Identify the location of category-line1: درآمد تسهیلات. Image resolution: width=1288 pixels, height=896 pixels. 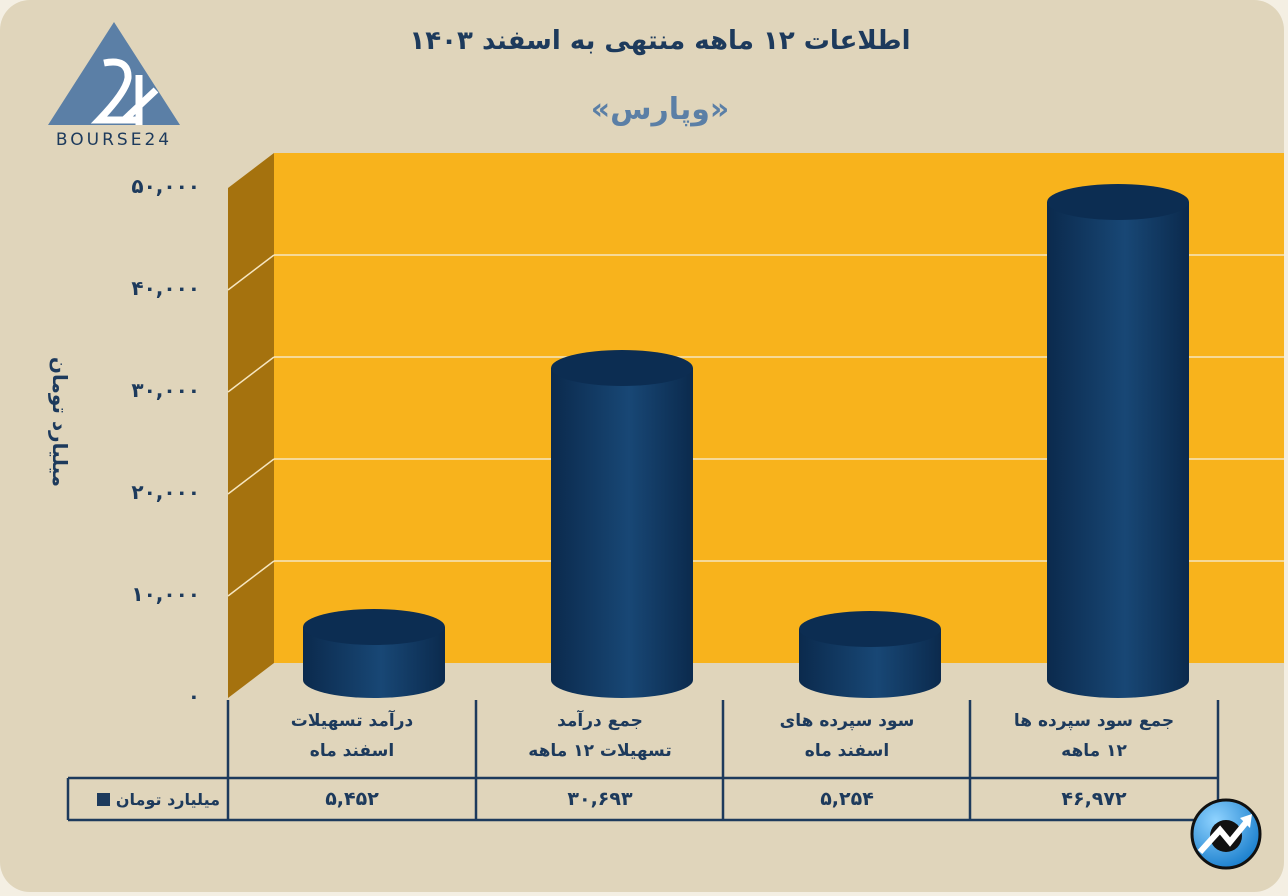
(352, 721).